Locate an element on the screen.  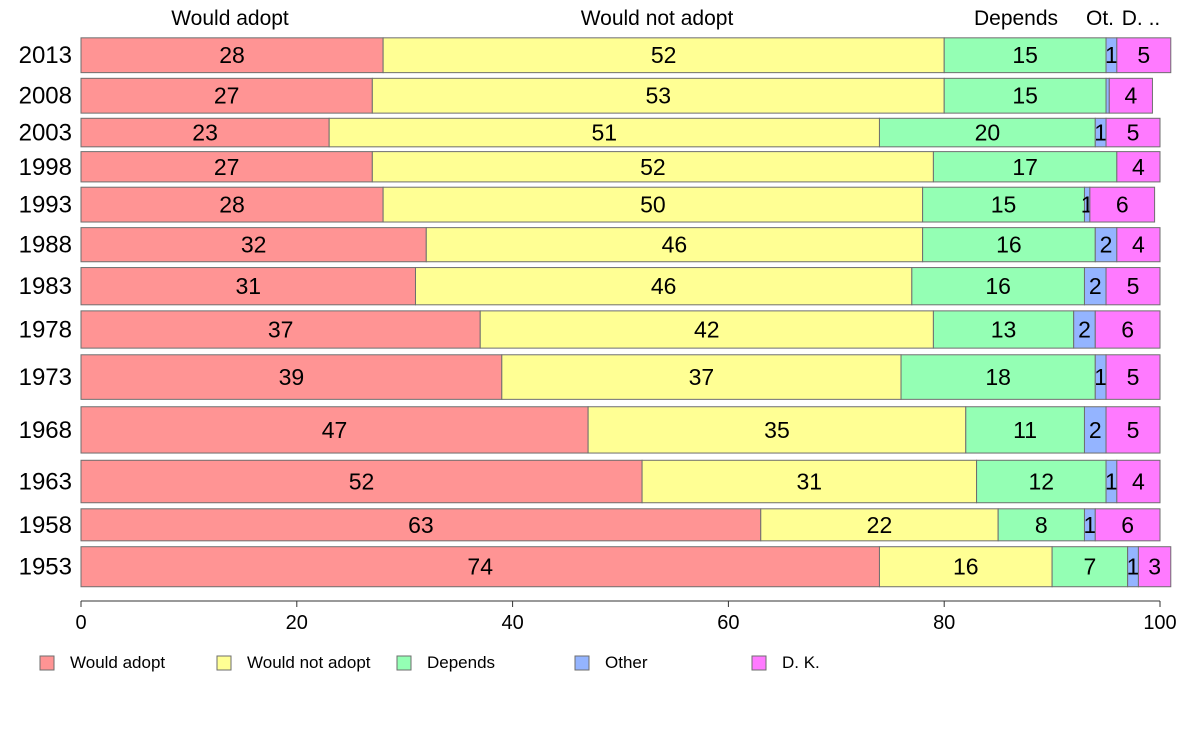
data-label: 17 is located at coordinates (1025, 167).